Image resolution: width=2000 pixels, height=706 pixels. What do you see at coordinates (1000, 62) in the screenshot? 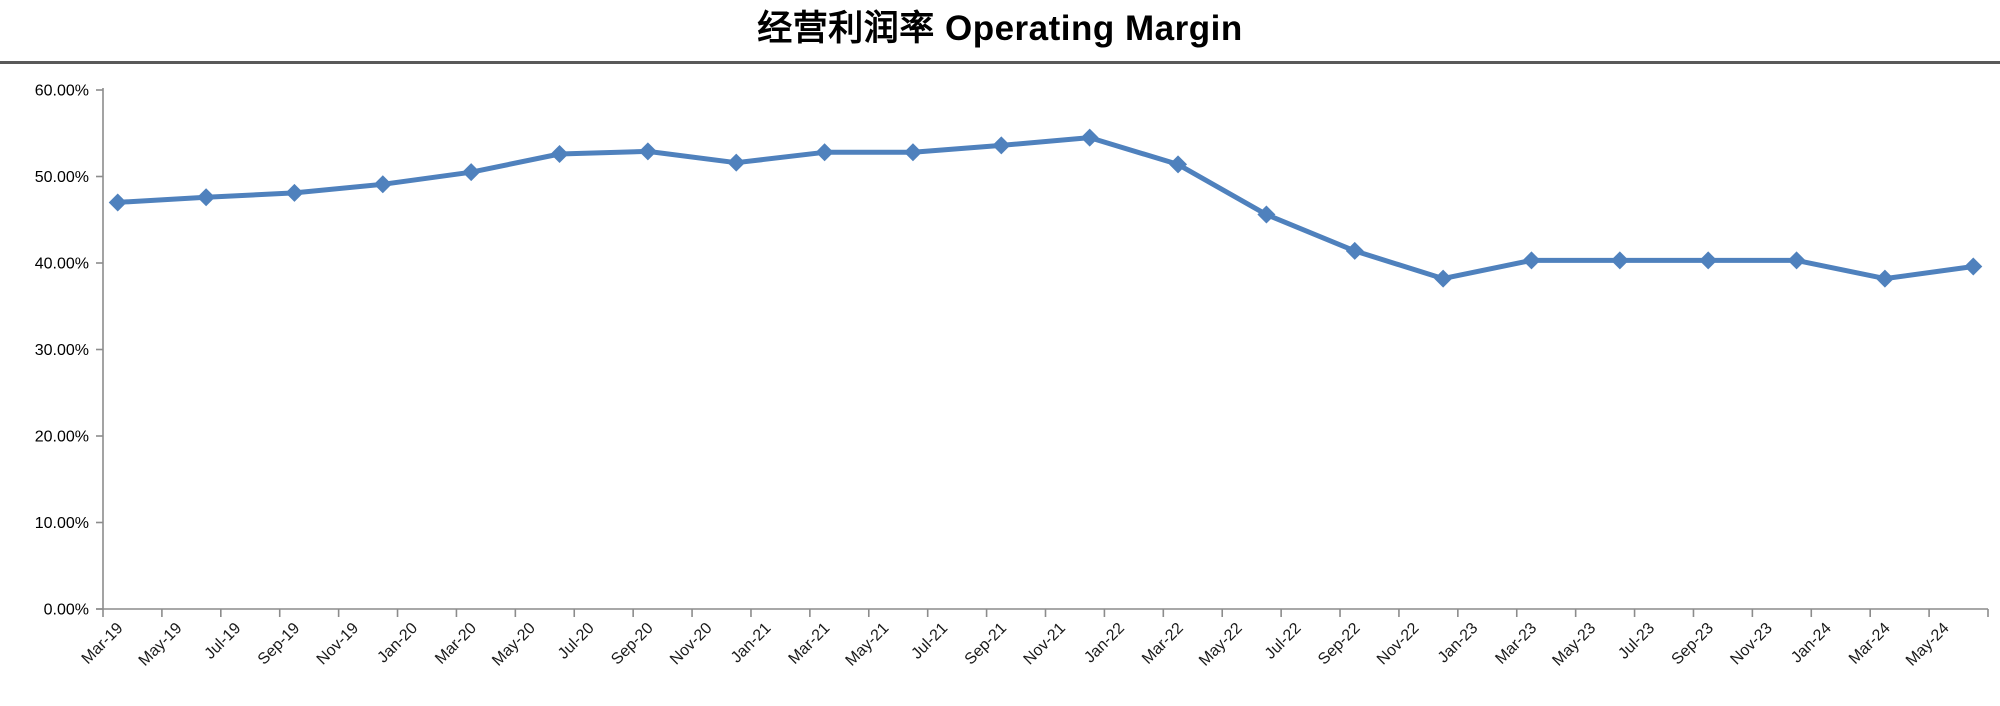
I see `title-divider` at bounding box center [1000, 62].